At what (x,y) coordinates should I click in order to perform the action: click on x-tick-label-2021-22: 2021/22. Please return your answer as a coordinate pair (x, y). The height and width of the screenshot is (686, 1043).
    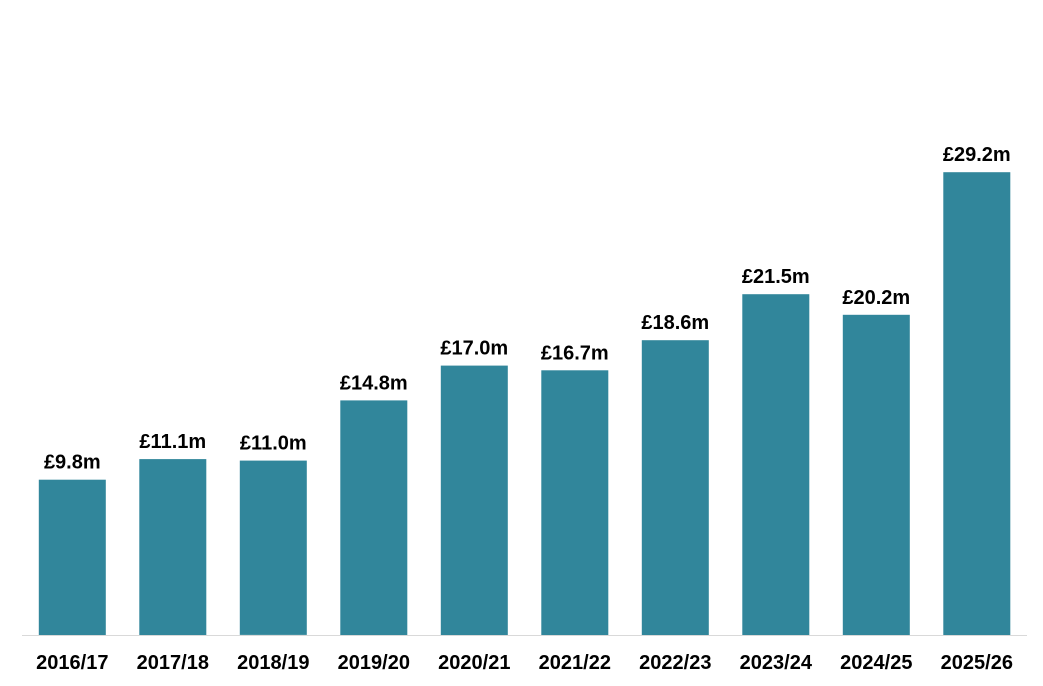
    Looking at the image, I should click on (575, 663).